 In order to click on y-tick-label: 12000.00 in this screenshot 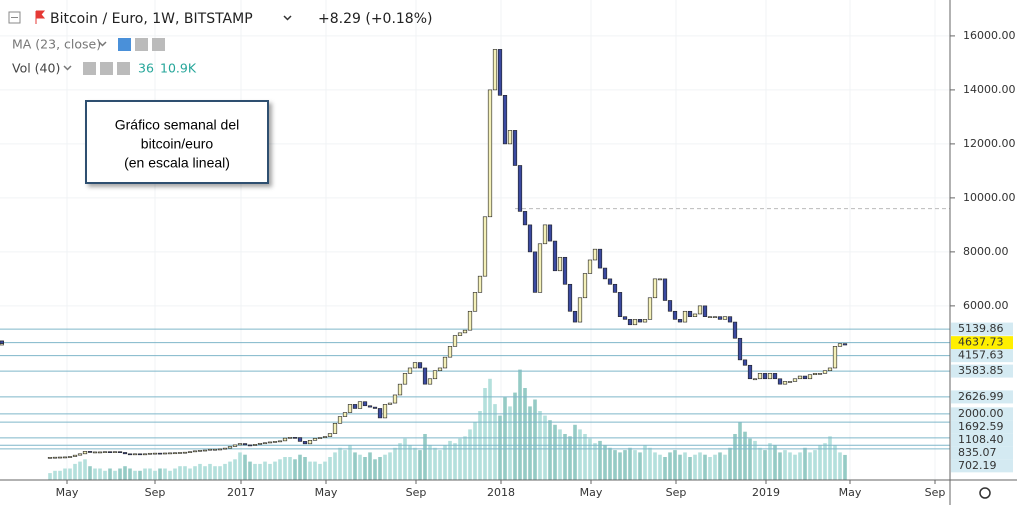, I will do `click(989, 143)`.